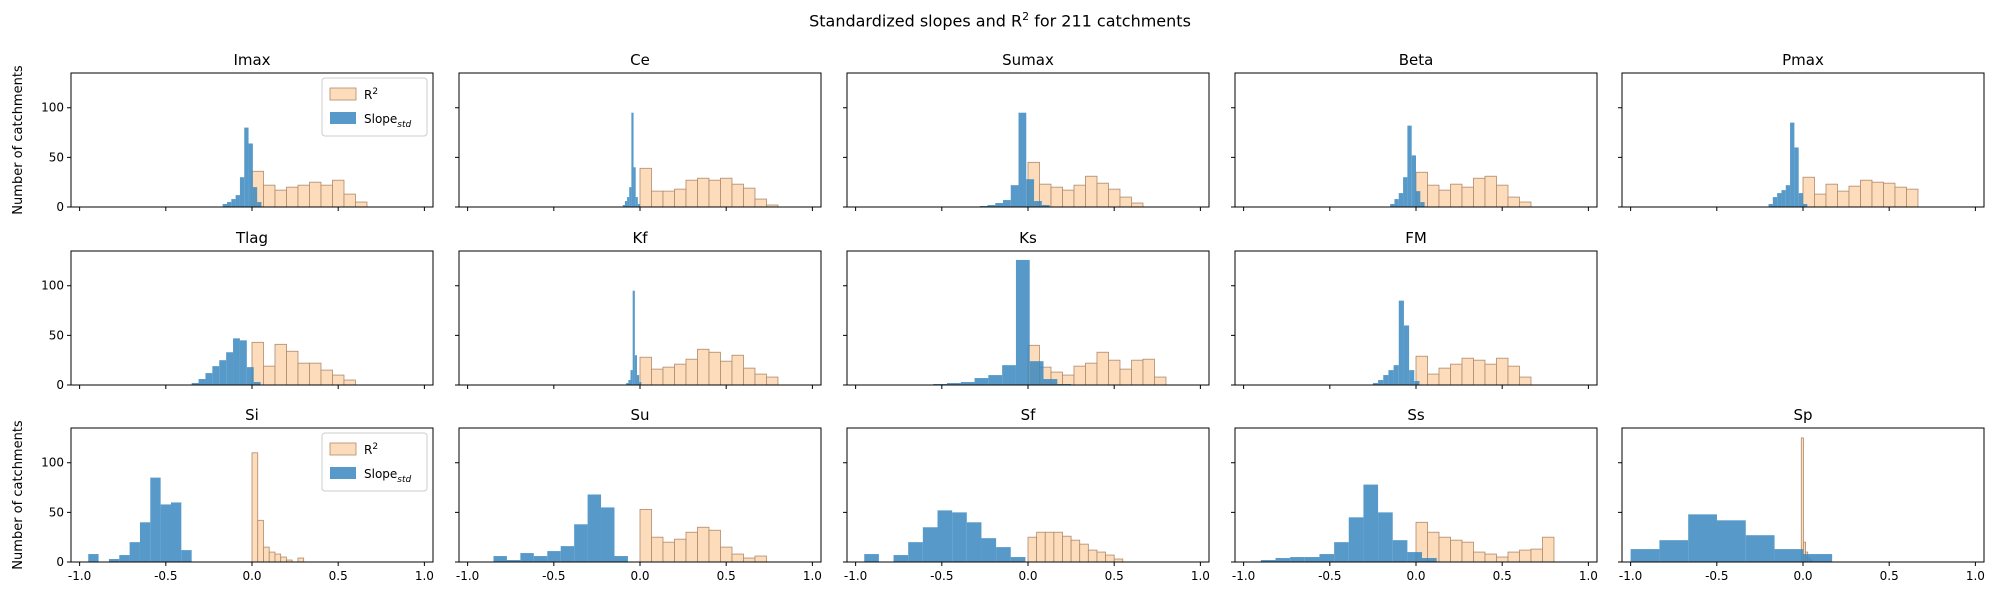 The image size is (2000, 600). What do you see at coordinates (638, 309) in the screenshot?
I see `panel-kf: Kf` at bounding box center [638, 309].